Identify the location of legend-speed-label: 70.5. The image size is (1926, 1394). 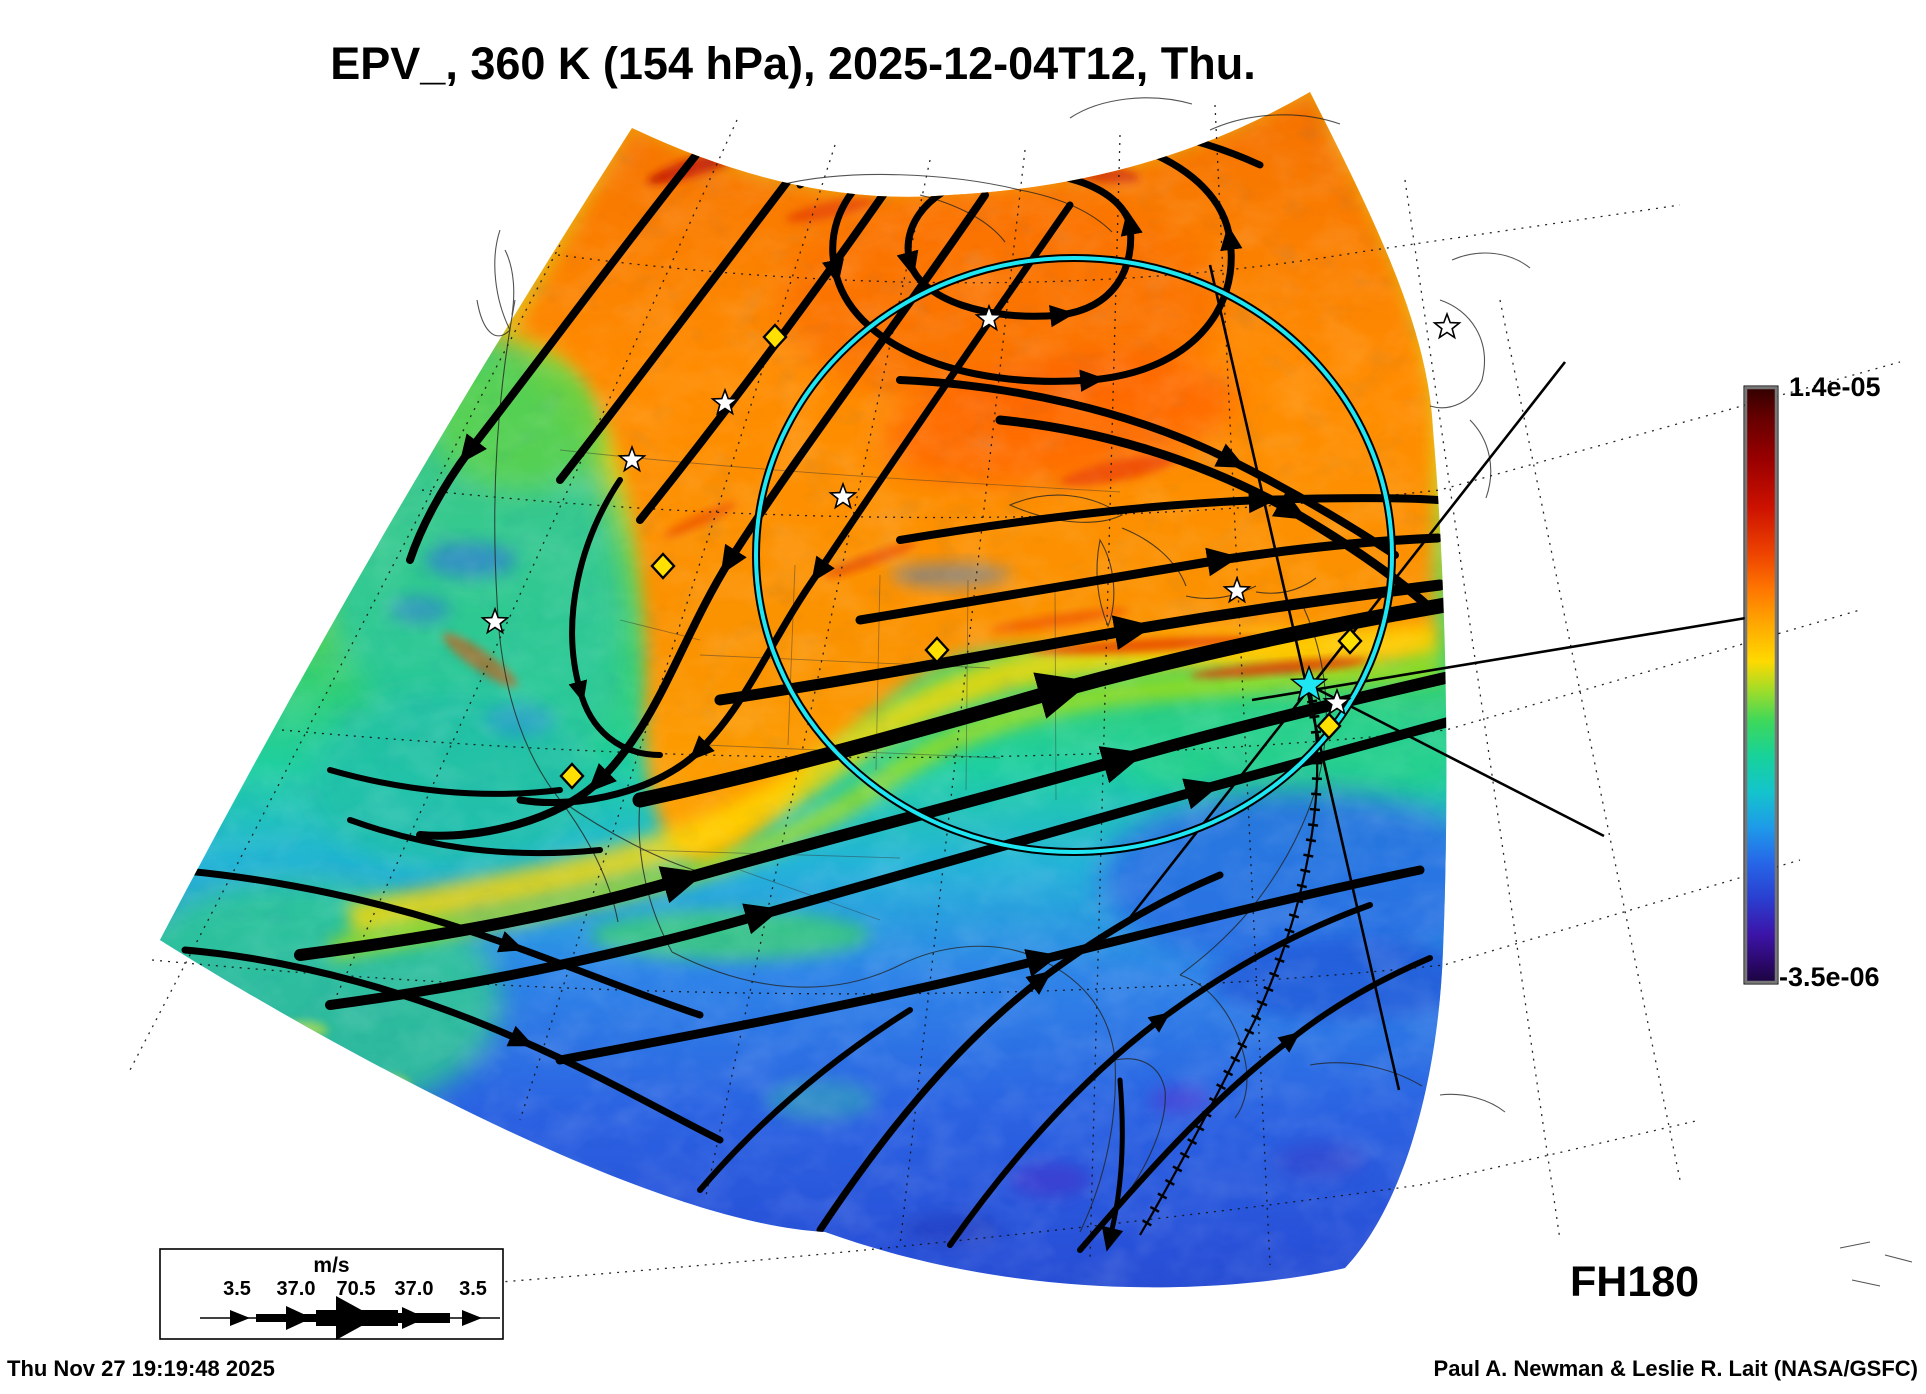
(356, 1289).